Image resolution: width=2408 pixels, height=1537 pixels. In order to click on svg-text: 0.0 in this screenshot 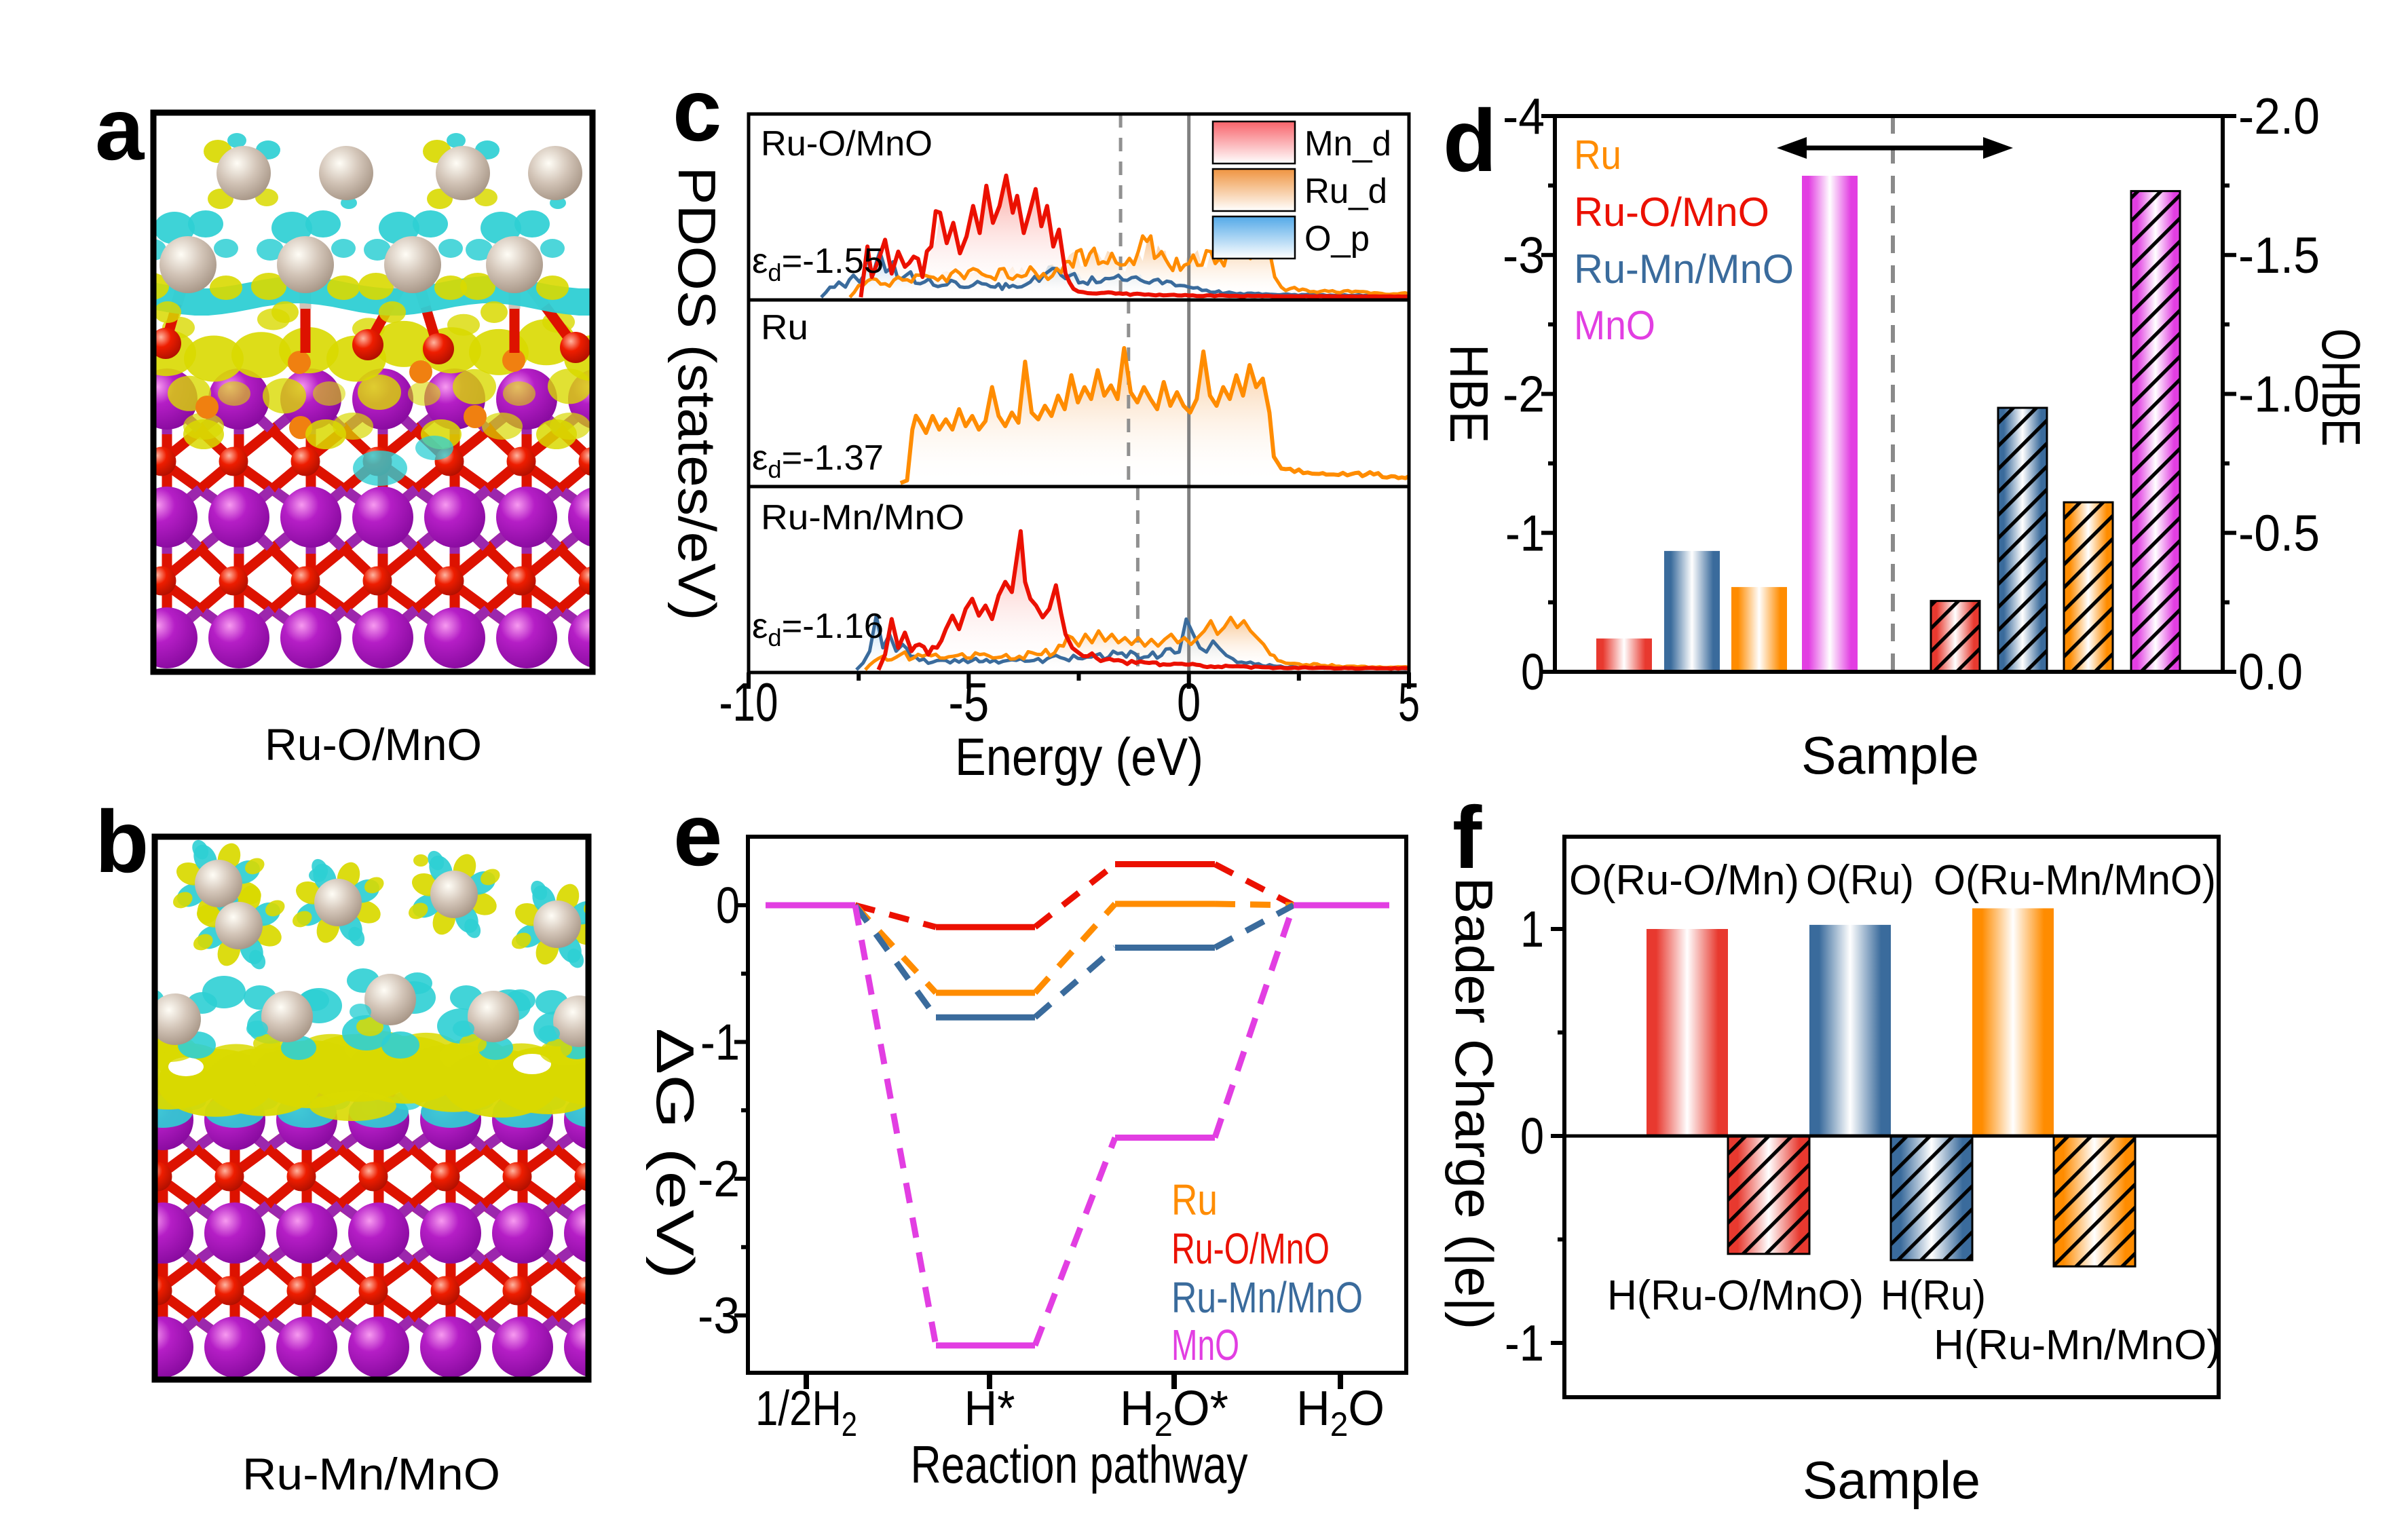, I will do `click(2270, 671)`.